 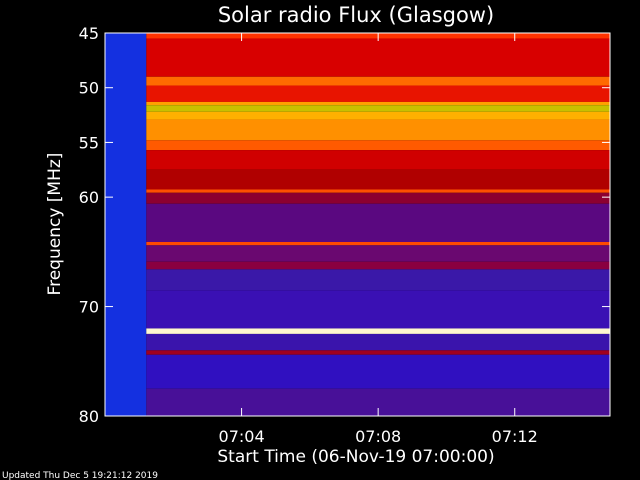 I want to click on y-tick-label: 60, so click(x=89, y=197).